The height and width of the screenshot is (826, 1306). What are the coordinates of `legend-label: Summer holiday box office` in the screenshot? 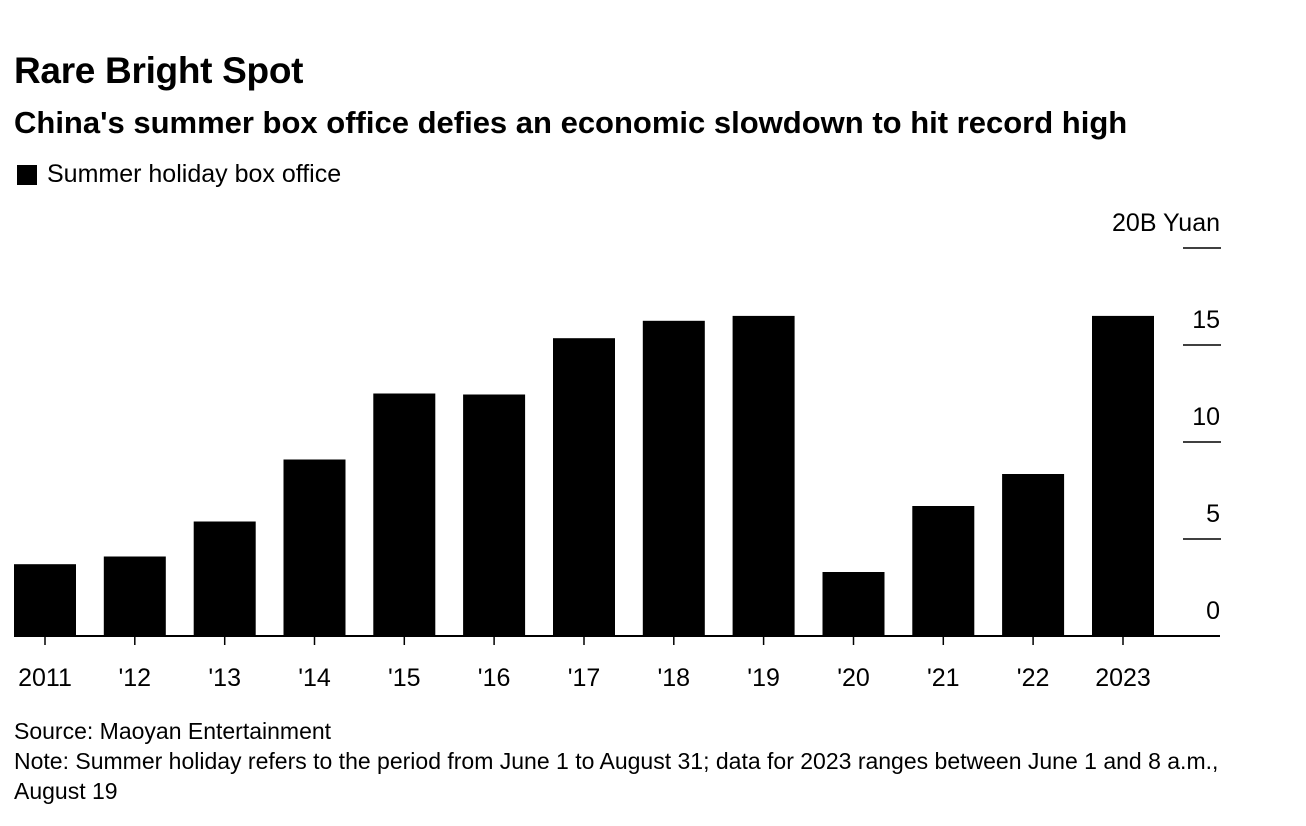 It's located at (194, 174).